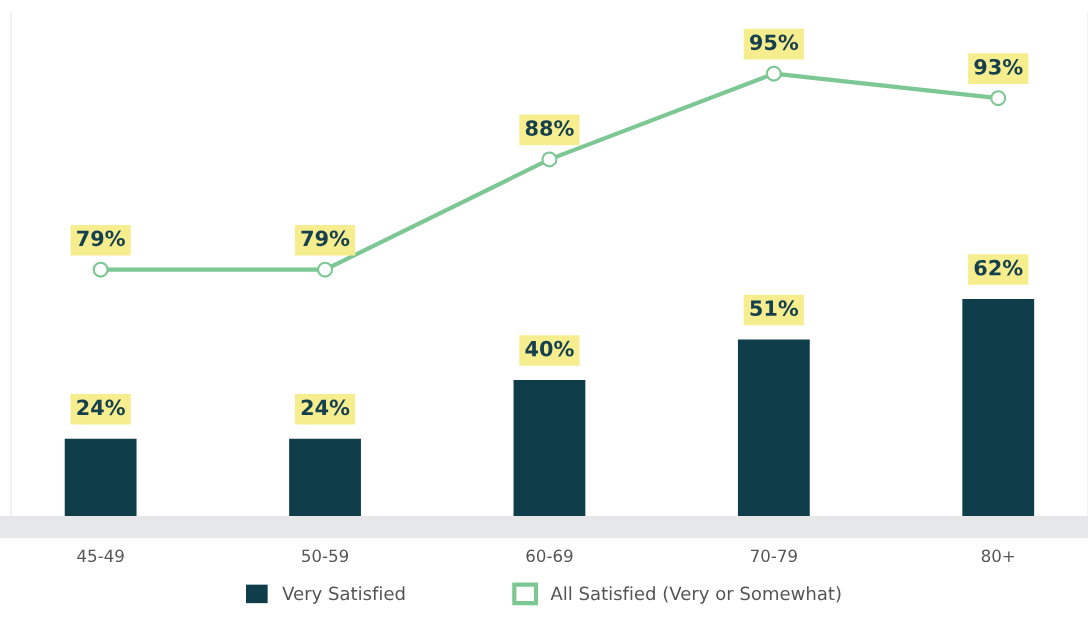 The height and width of the screenshot is (620, 1088). I want to click on legend-label: All Satisfied (Very or Somewhat), so click(695, 595).